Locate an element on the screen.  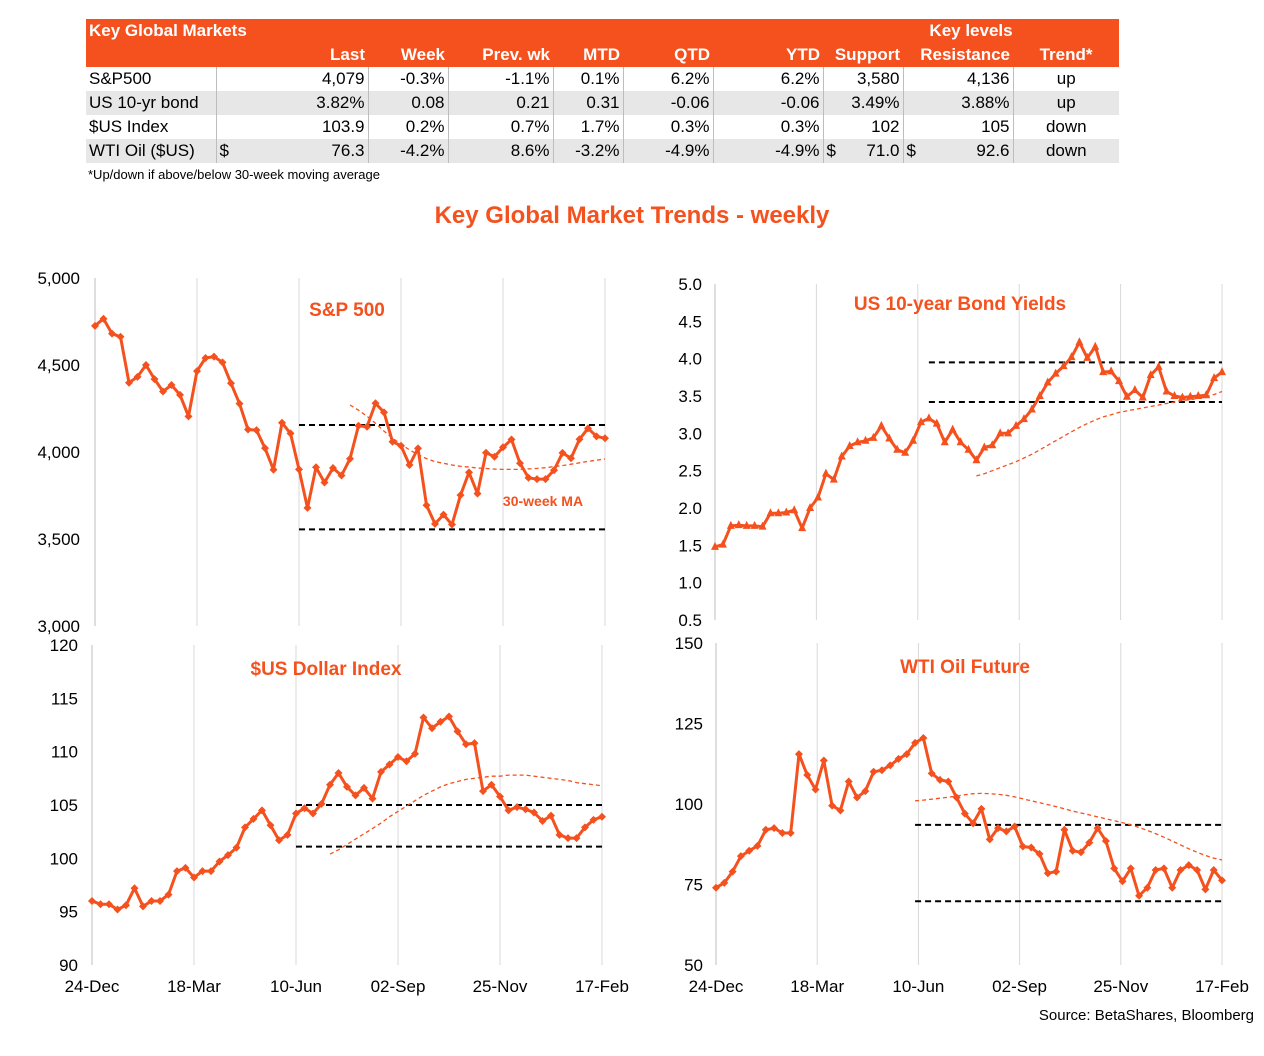
y-tick-label: 3.5 is located at coordinates (690, 396).